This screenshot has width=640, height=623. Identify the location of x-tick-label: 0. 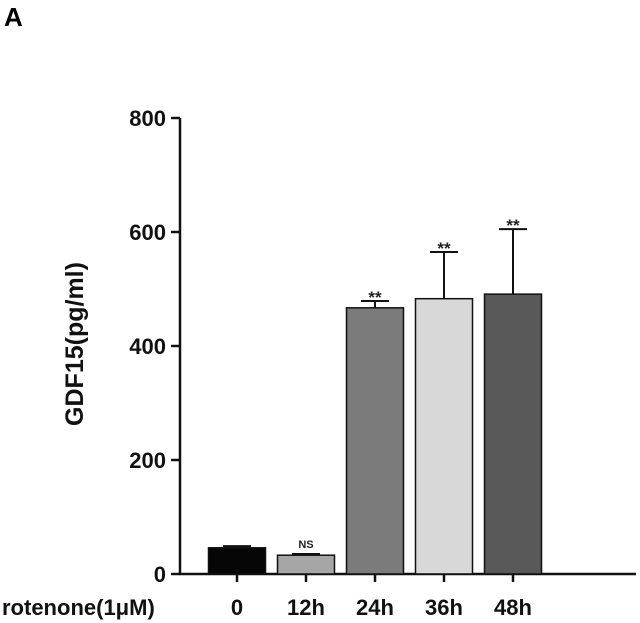
(237, 607).